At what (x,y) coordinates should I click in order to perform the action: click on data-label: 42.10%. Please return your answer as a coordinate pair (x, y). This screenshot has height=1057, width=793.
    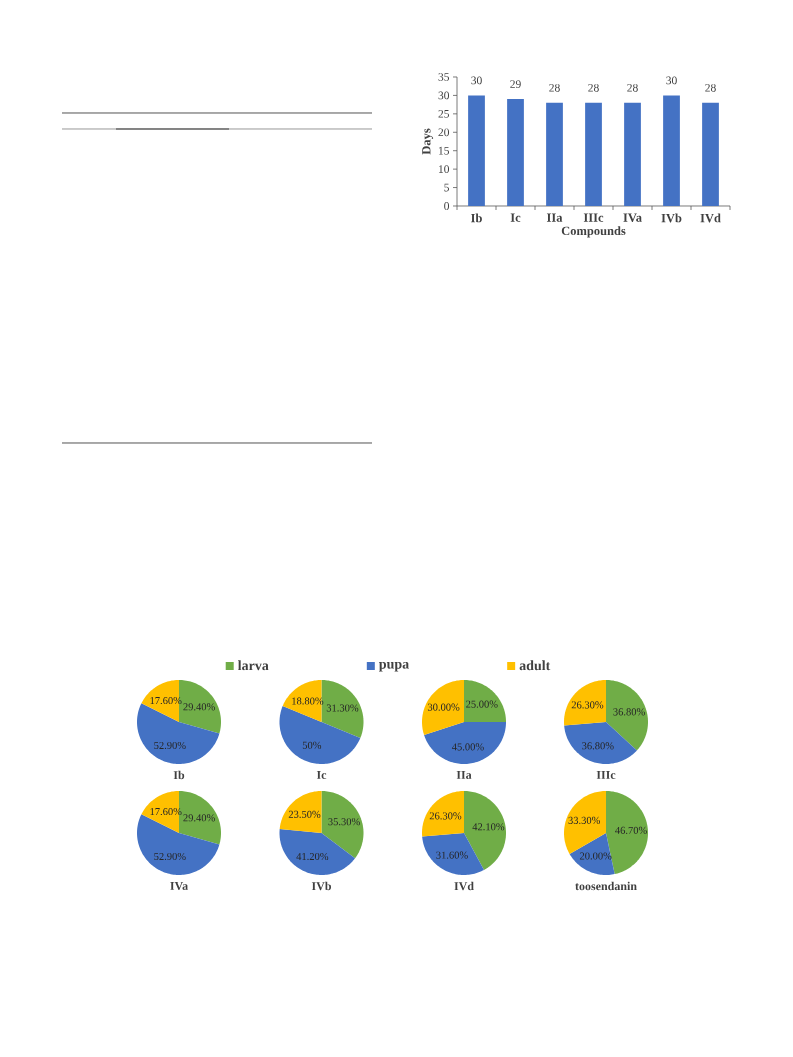
    Looking at the image, I should click on (488, 827).